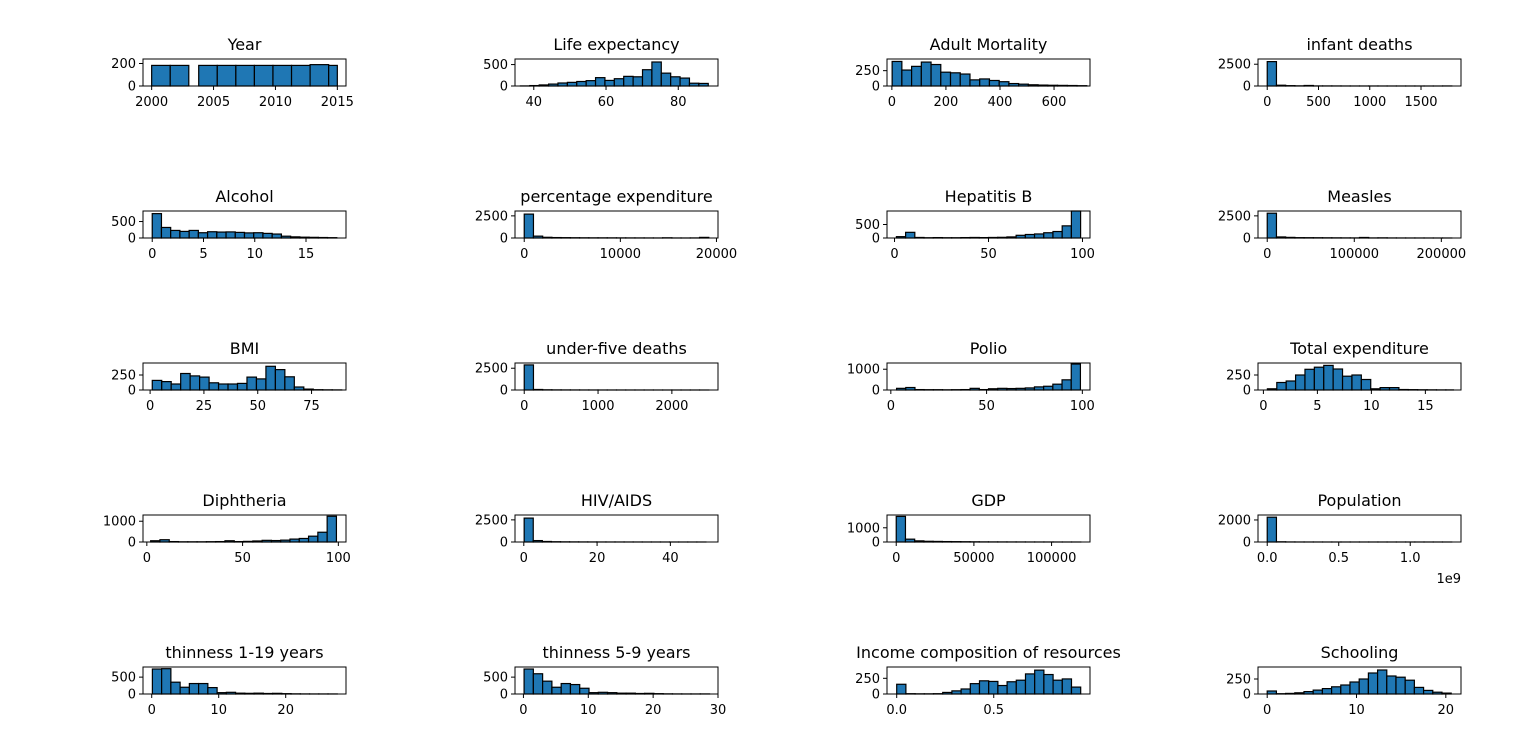  What do you see at coordinates (1356, 710) in the screenshot?
I see `x-tick-label: 10` at bounding box center [1356, 710].